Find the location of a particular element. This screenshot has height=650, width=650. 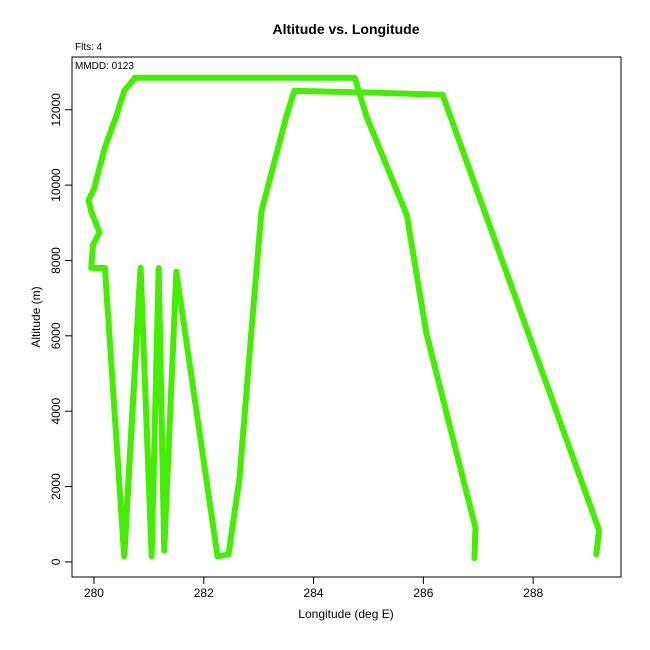

y-tick-label: 12000 is located at coordinates (56, 110).